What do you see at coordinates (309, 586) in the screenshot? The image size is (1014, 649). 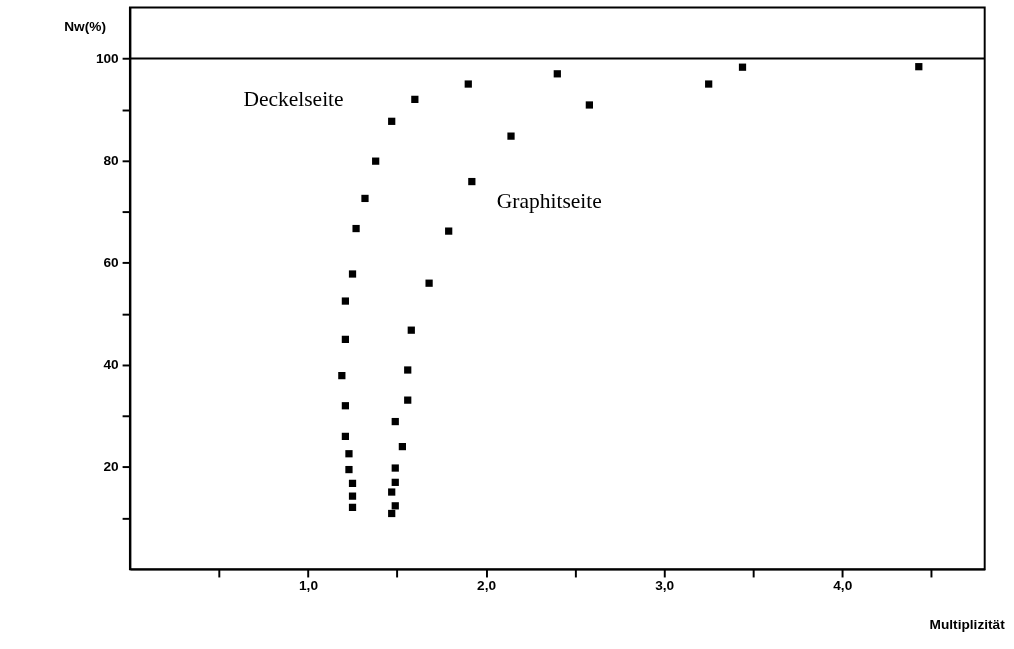 I see `x-tick-label: 1,0` at bounding box center [309, 586].